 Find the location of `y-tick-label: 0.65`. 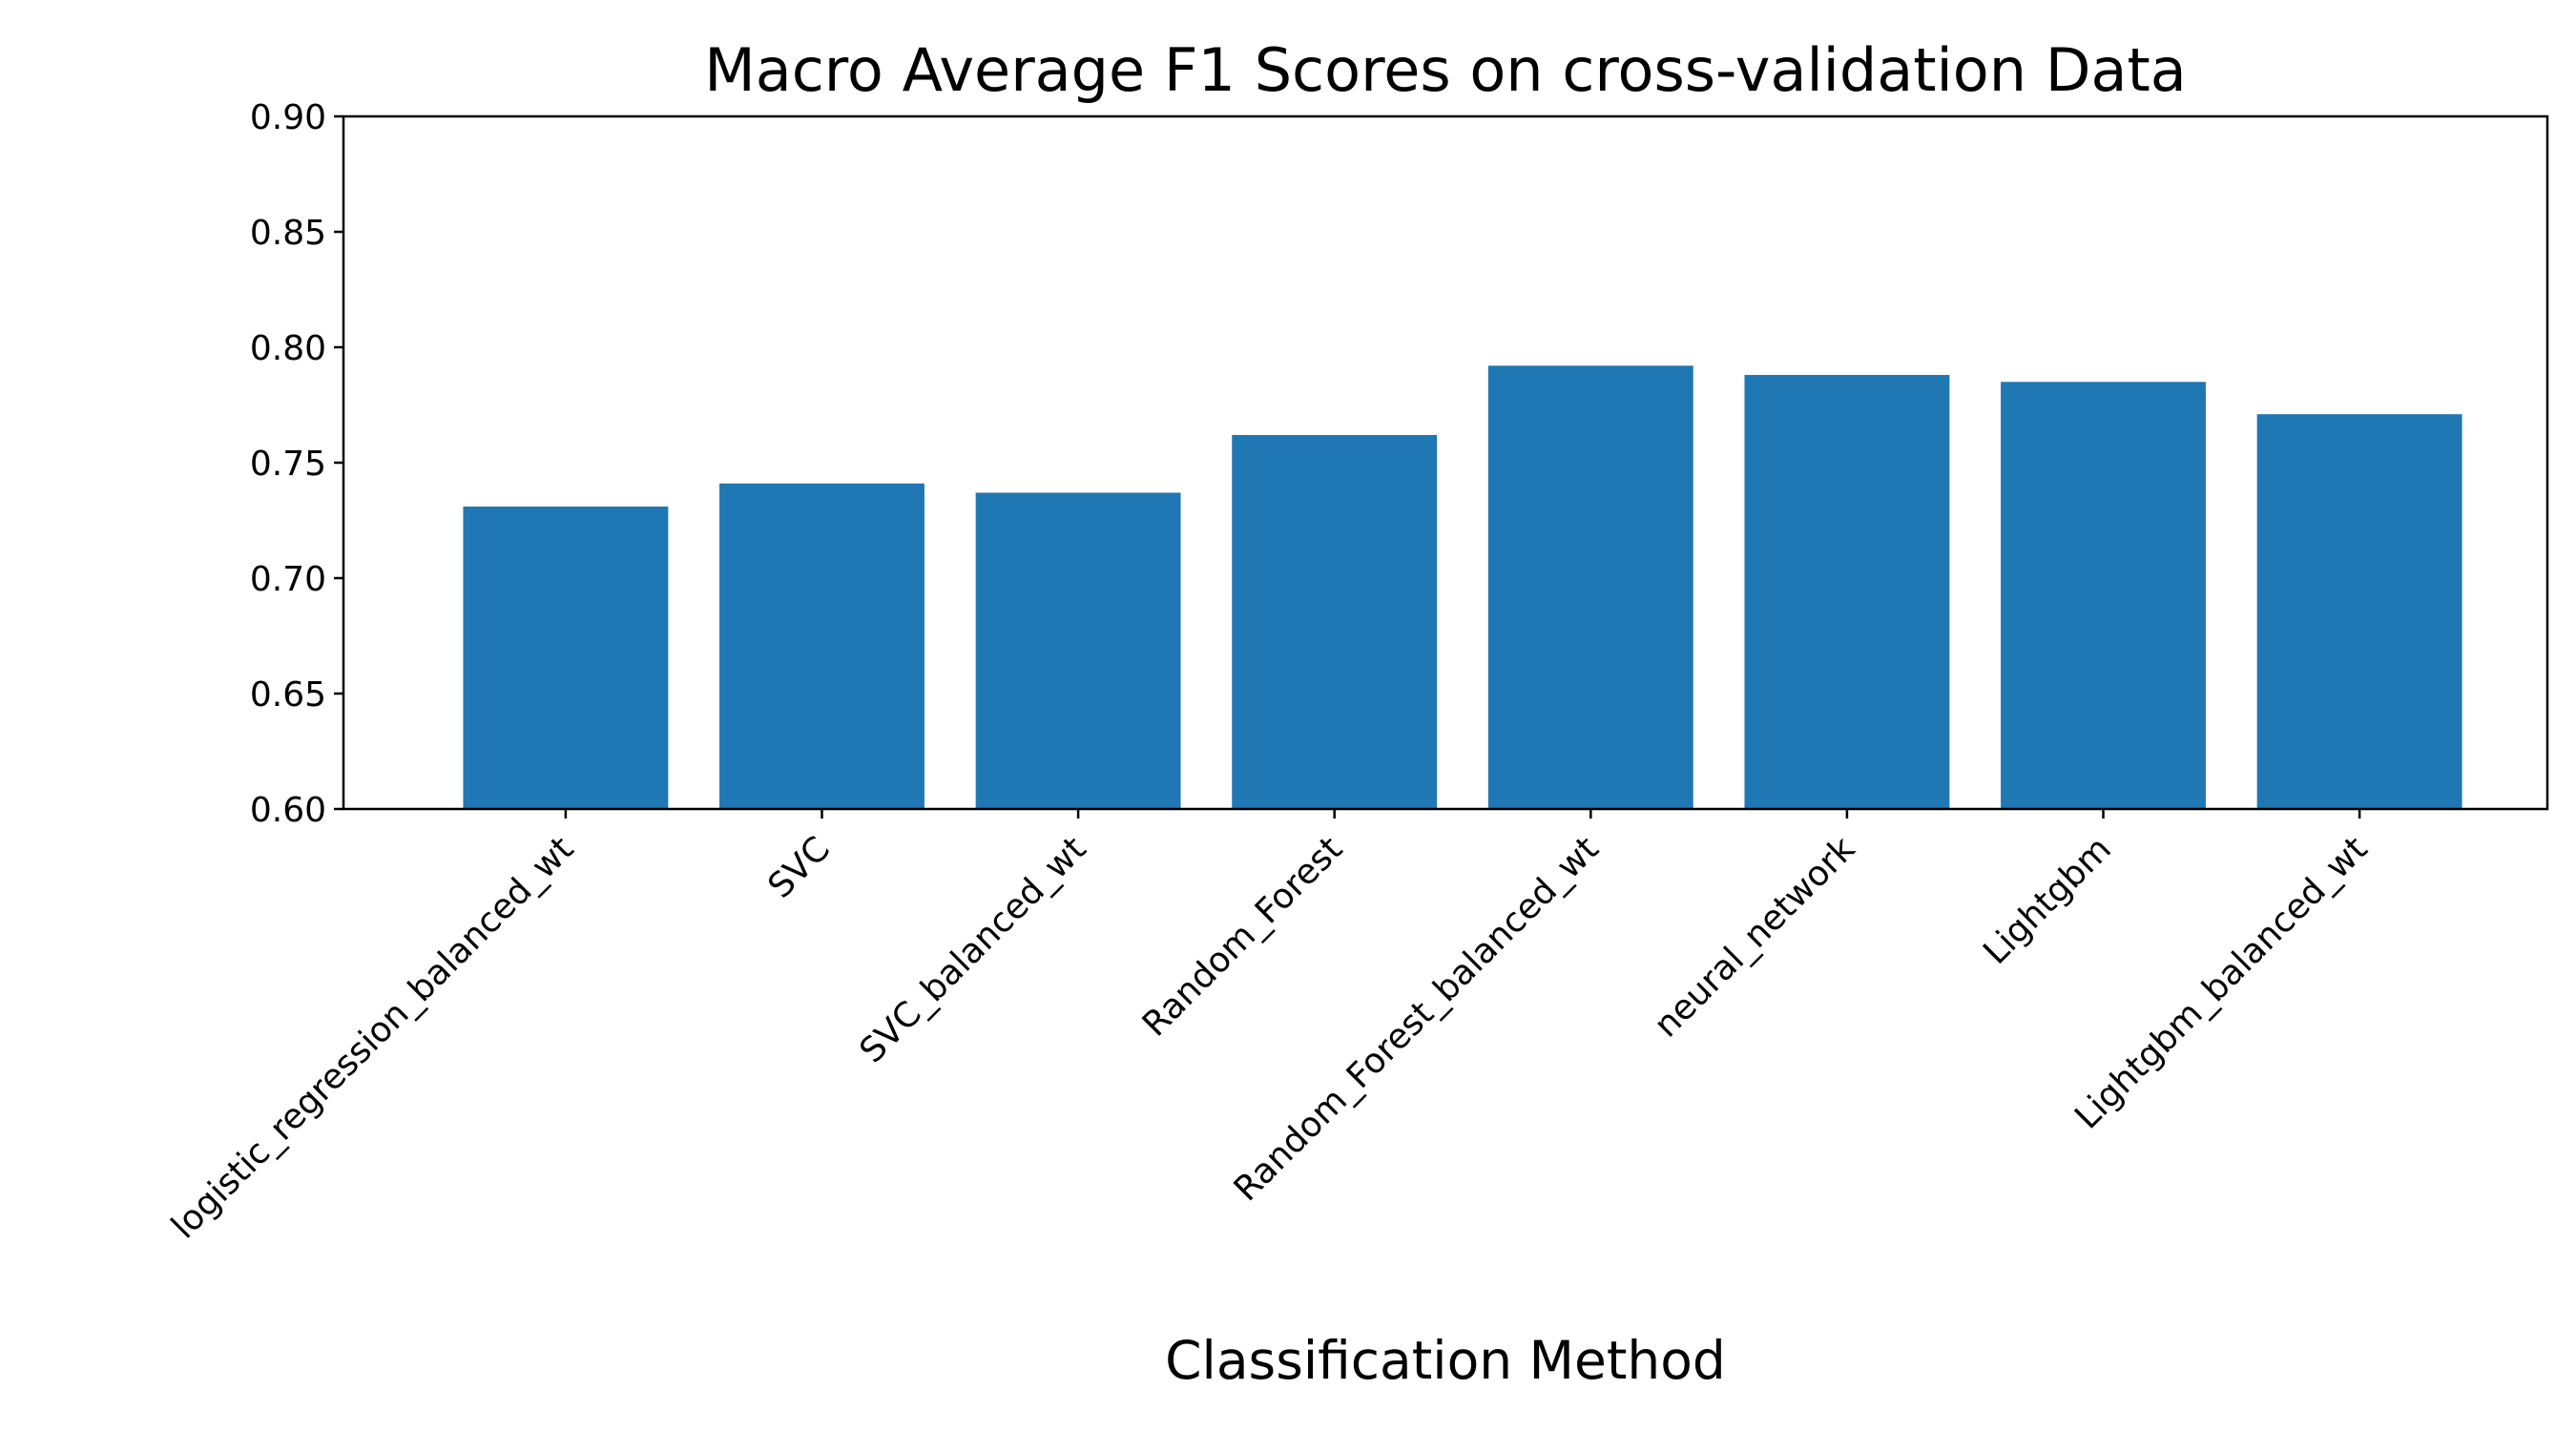

y-tick-label: 0.65 is located at coordinates (288, 695).